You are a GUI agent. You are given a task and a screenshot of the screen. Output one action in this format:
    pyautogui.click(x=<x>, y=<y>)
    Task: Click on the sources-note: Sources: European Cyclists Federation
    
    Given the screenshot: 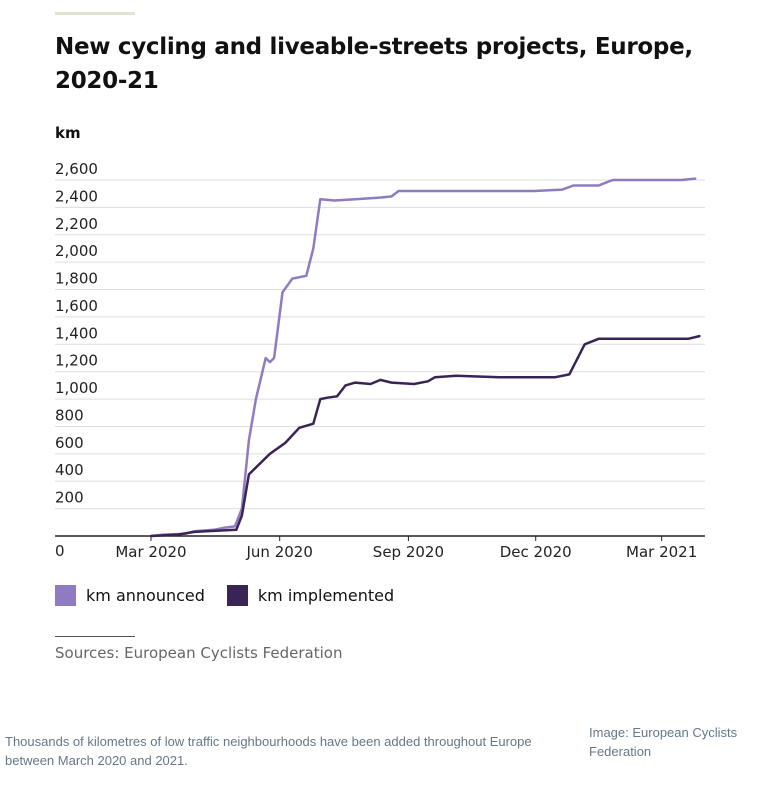 What is the action you would take?
    pyautogui.click(x=199, y=653)
    